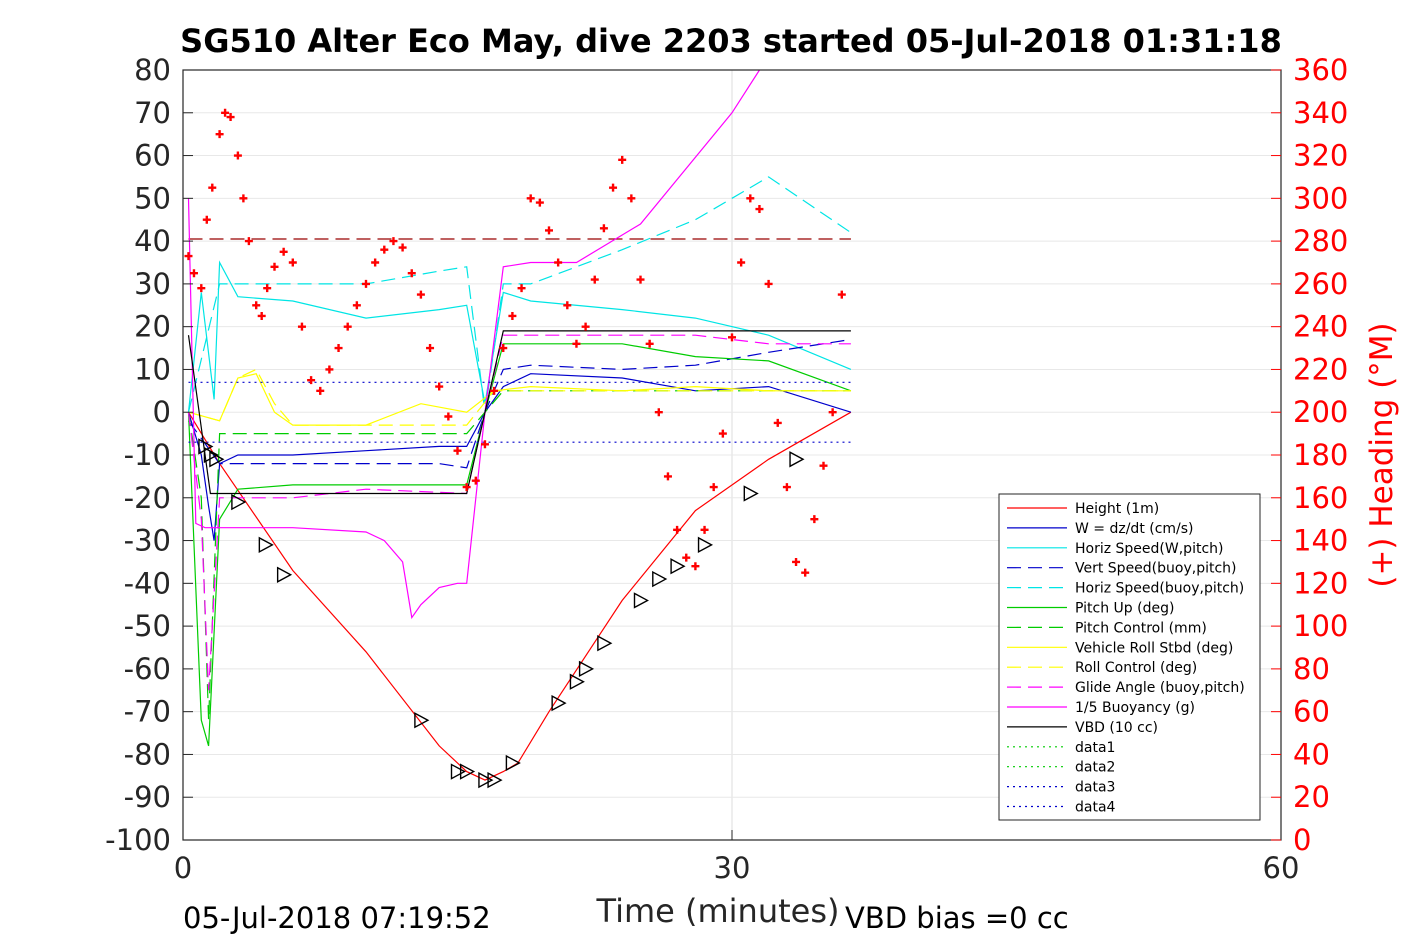 The width and height of the screenshot is (1417, 945). Describe the element at coordinates (1141, 628) in the screenshot. I see `legend-label: Pitch Control (mm)` at that location.